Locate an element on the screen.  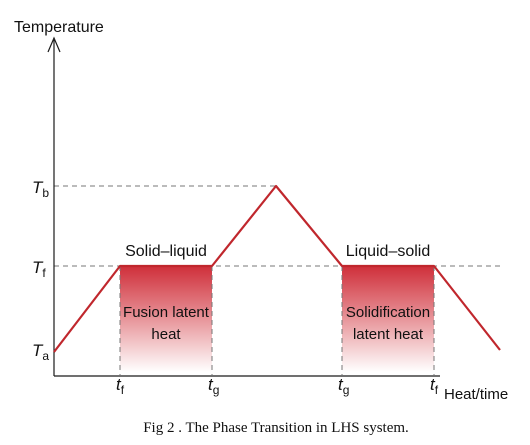
fusion-latent-heat-label-line1: Fusion latent is located at coordinates (166, 312).